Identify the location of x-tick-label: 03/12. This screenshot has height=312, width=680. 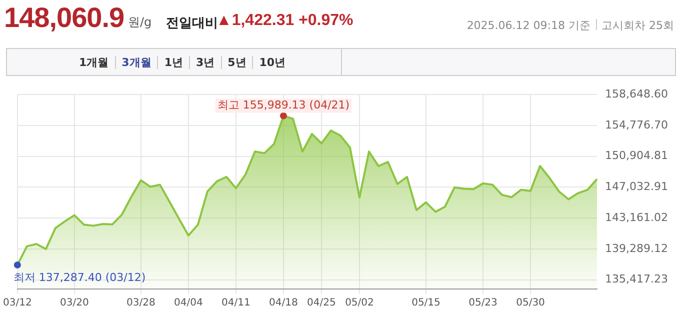
(17, 303).